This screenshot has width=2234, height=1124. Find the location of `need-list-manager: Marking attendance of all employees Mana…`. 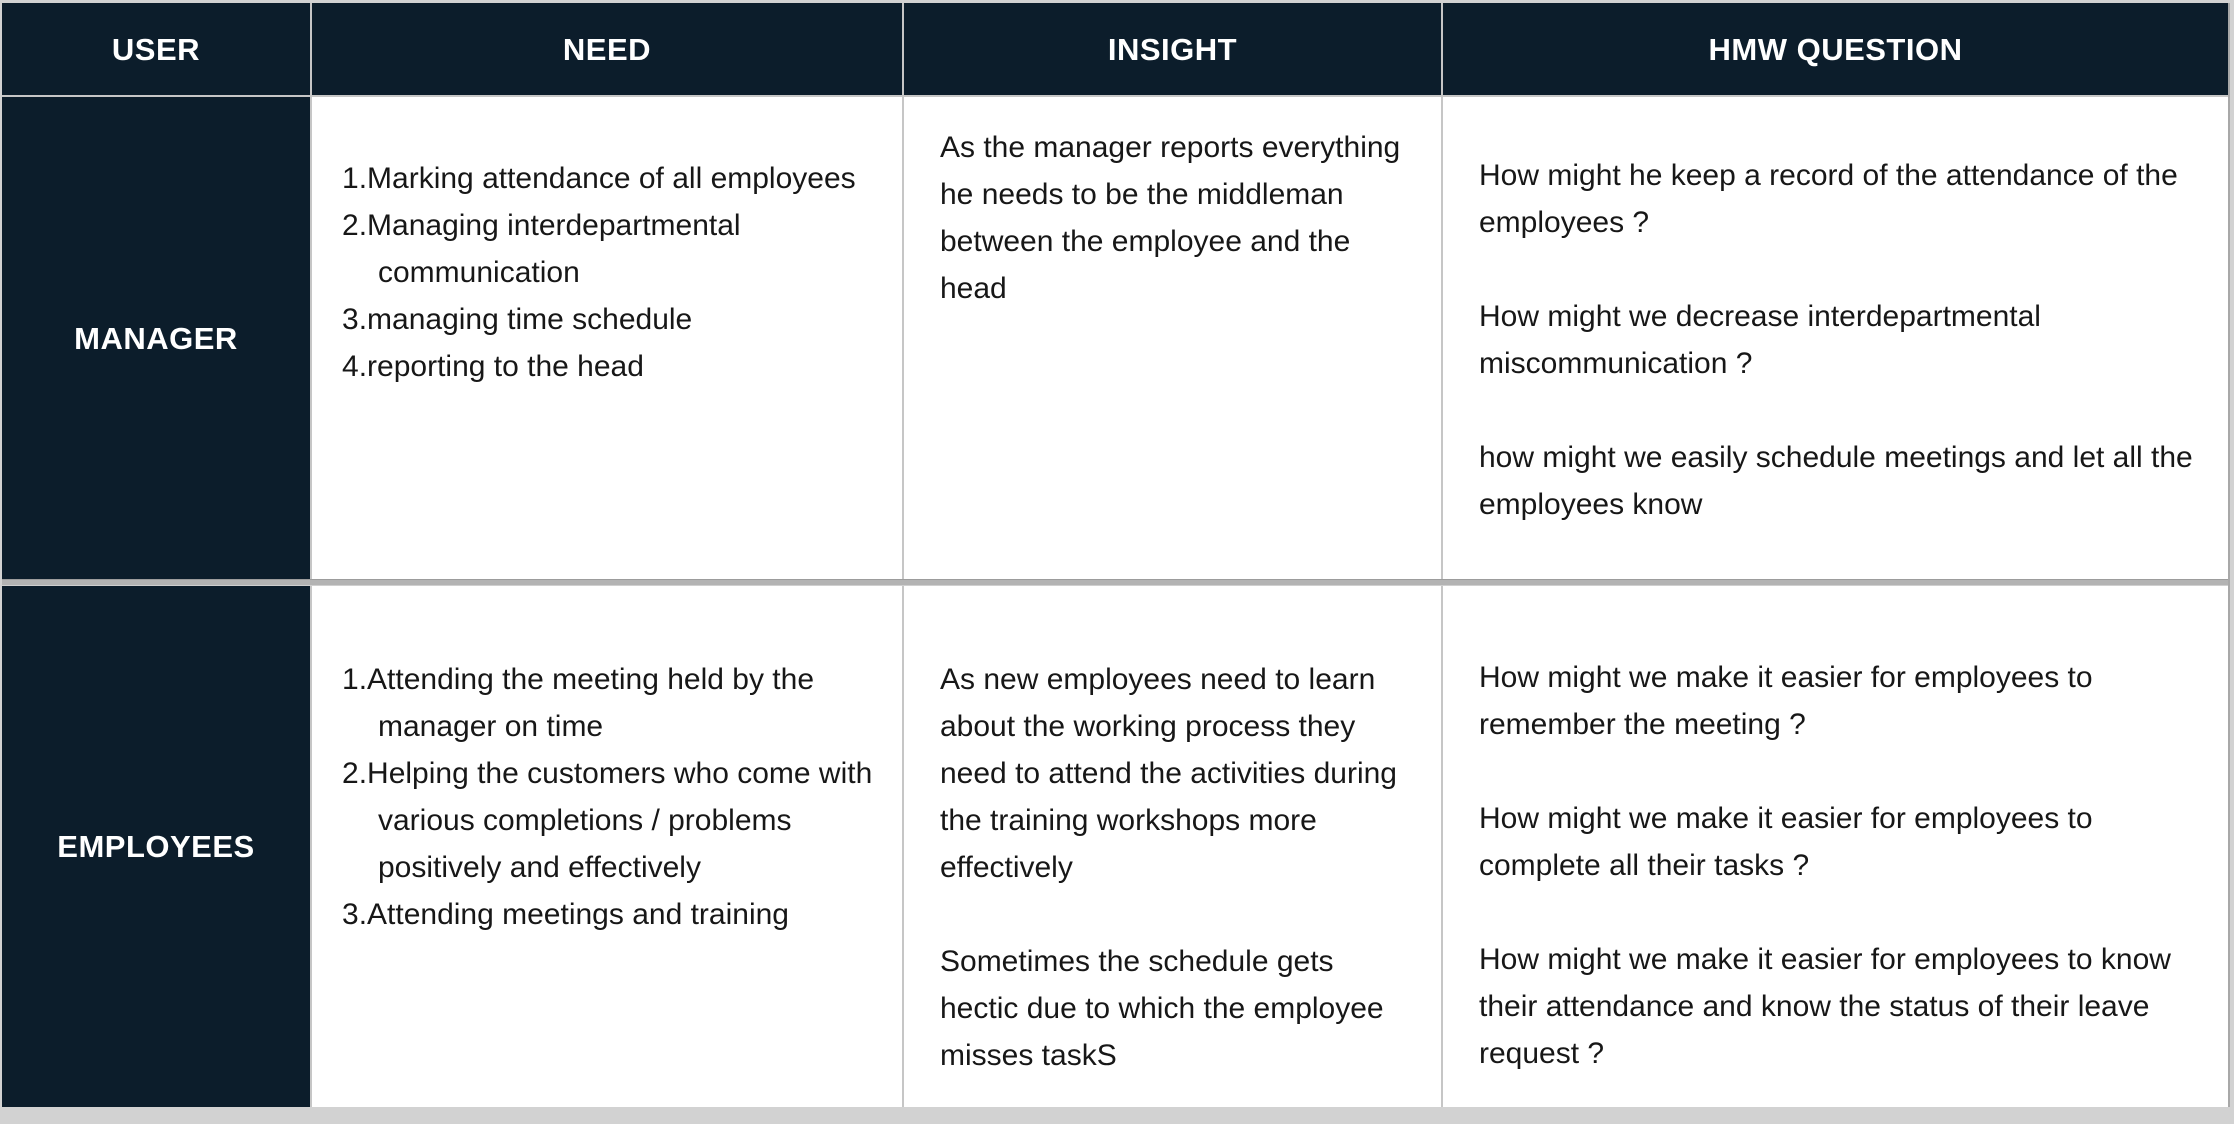

need-list-manager: Marking attendance of all employees Mana… is located at coordinates (610, 272).